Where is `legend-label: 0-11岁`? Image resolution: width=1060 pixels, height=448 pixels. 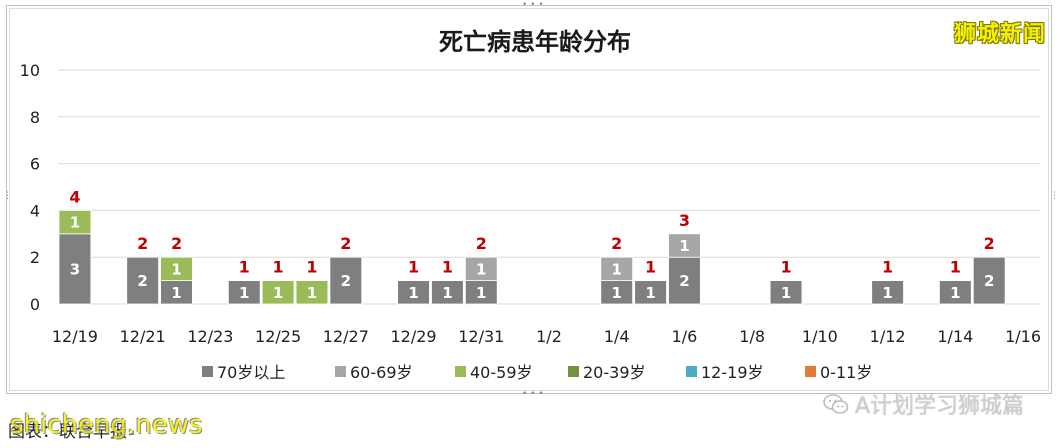
legend-label: 0-11岁 is located at coordinates (846, 372).